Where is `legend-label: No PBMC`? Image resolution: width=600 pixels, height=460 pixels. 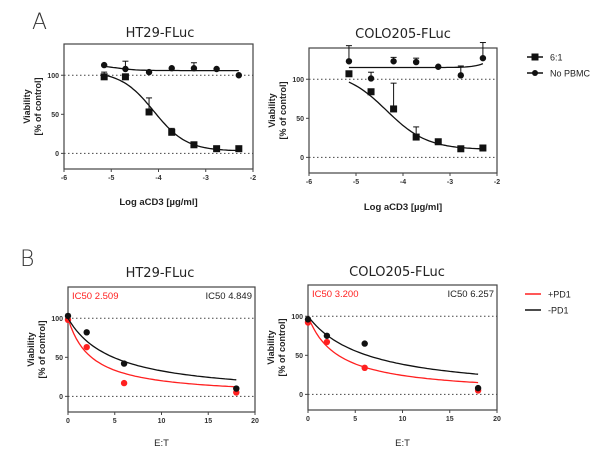 legend-label: No PBMC is located at coordinates (570, 74).